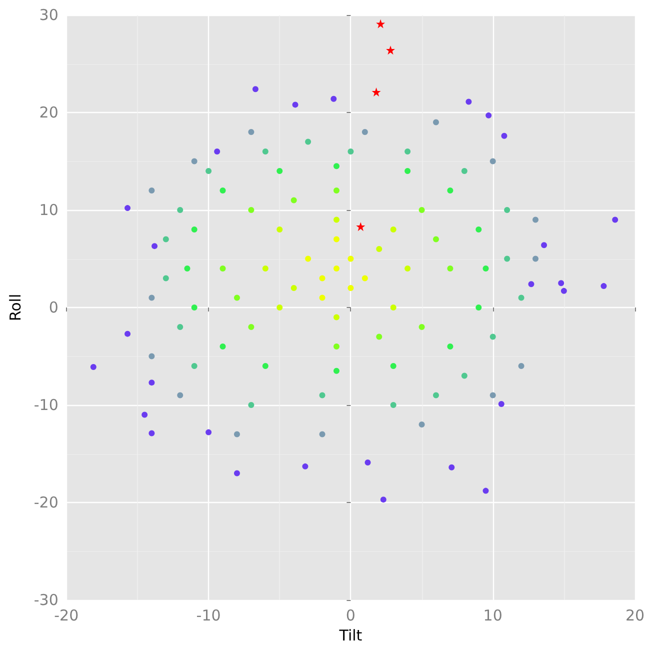 This screenshot has height=650, width=650. I want to click on y-tick-label: 10, so click(48, 210).